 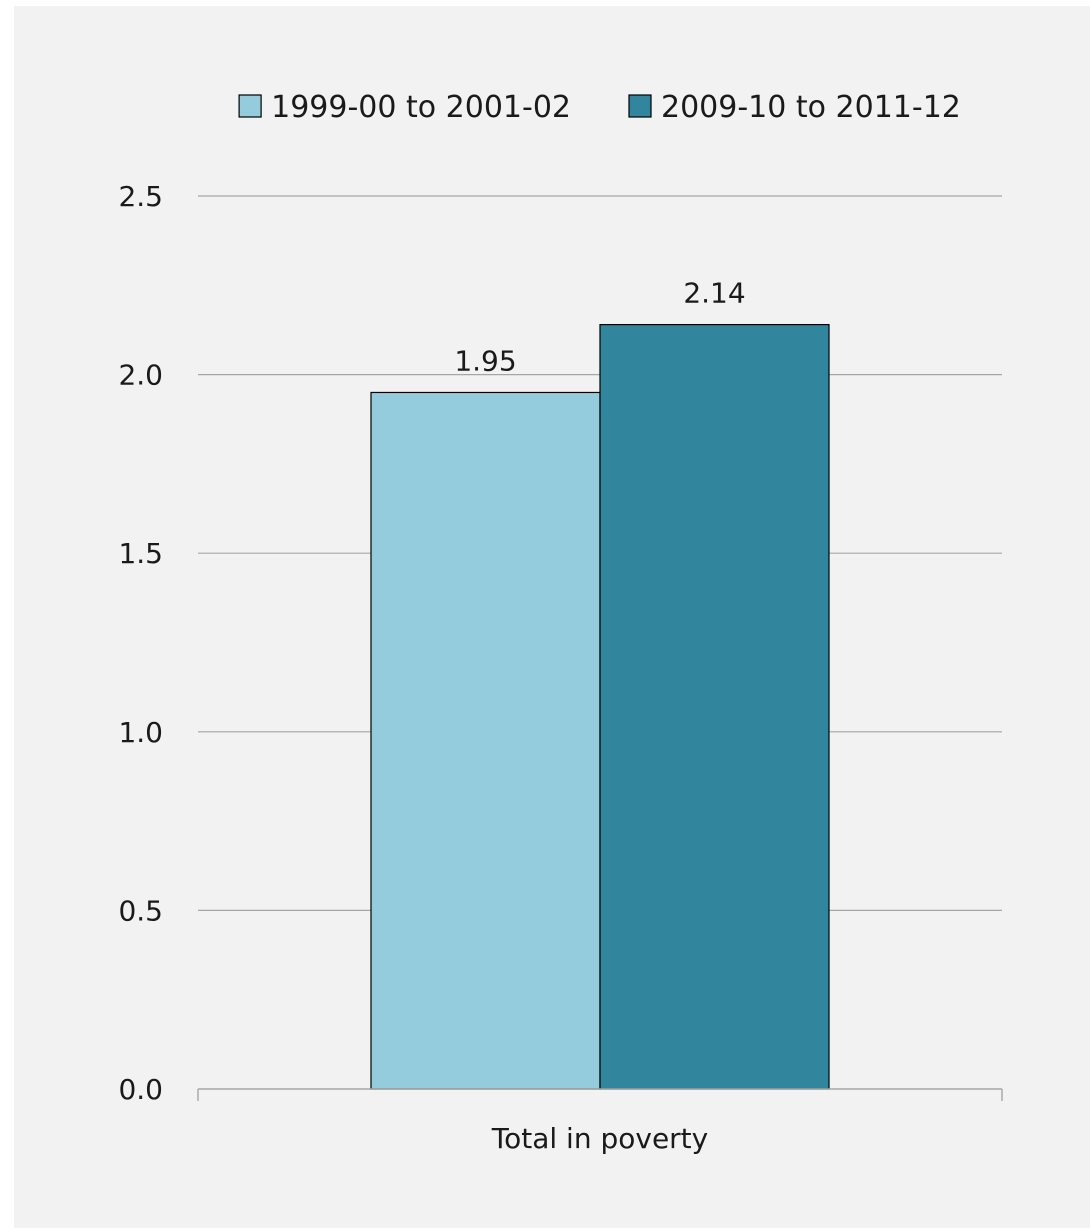 What do you see at coordinates (140, 732) in the screenshot?
I see `y-tick-label: 1.0` at bounding box center [140, 732].